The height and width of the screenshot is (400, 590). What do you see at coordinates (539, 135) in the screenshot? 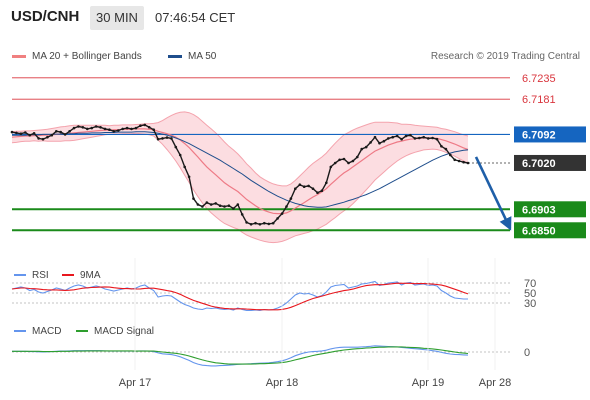
I see `price-level-label-6.7092: 6.7092` at bounding box center [539, 135].